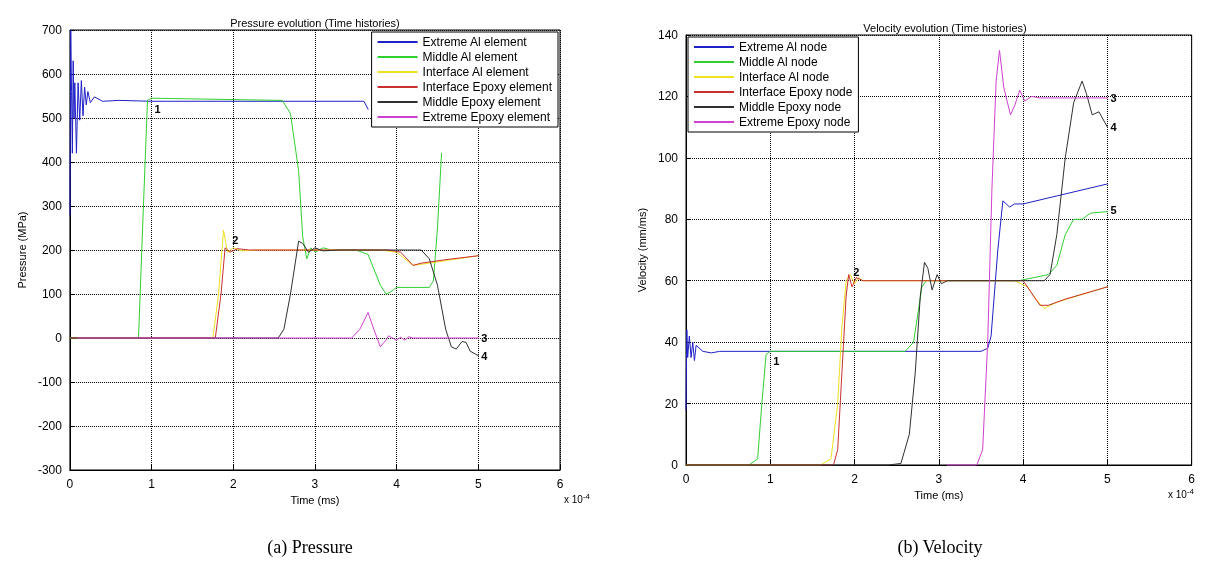  What do you see at coordinates (486, 117) in the screenshot?
I see `legend-label: Extreme Epoxy element` at bounding box center [486, 117].